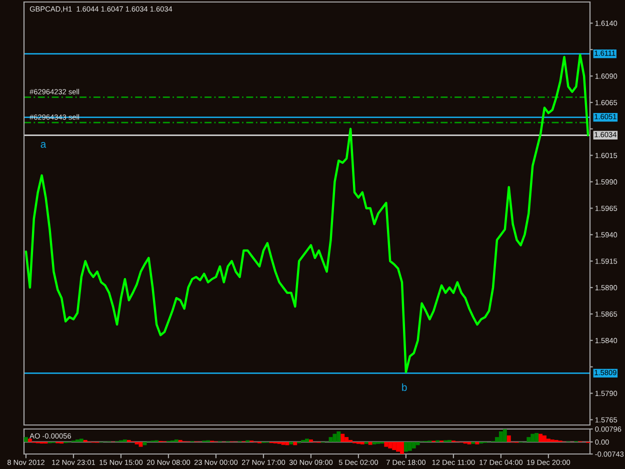 This screenshot has width=625, height=469. What do you see at coordinates (404, 387) in the screenshot?
I see `annotation: b` at bounding box center [404, 387].